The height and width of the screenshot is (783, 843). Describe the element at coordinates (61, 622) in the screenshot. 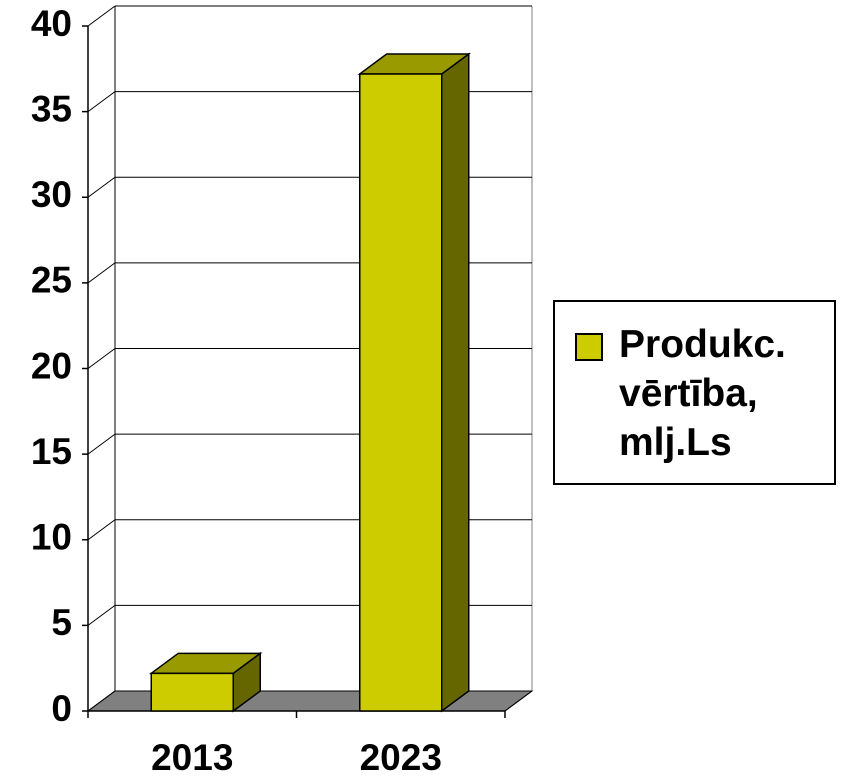

I see `y-tick-label: 5` at that location.